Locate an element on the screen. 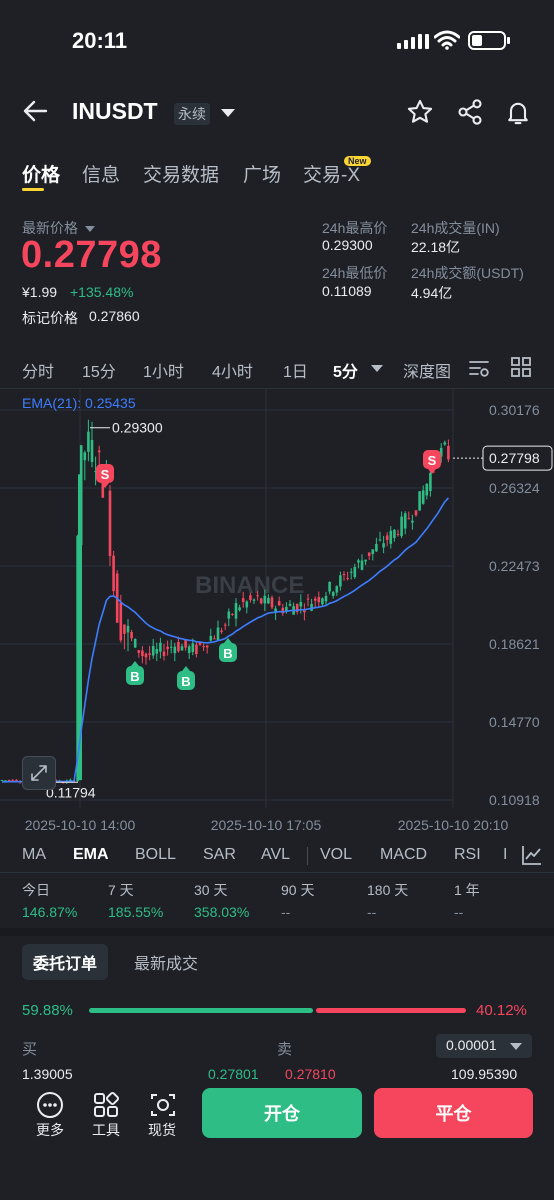 This screenshot has height=1200, width=554. ind-ma: MA is located at coordinates (34, 854).